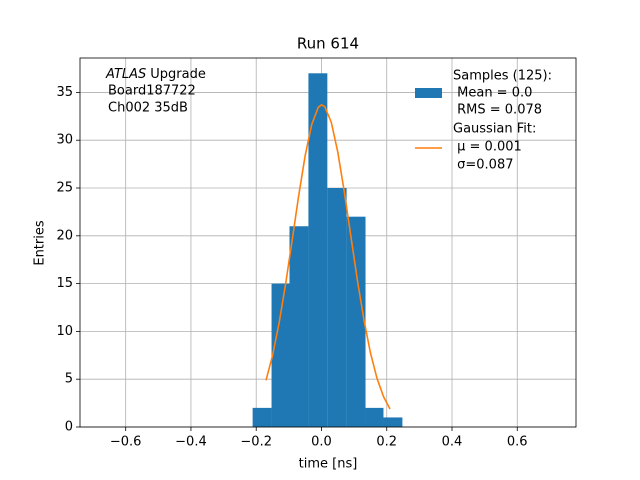 This screenshot has height=480, width=640. Describe the element at coordinates (64, 331) in the screenshot. I see `y-tick-label: 10` at that location.